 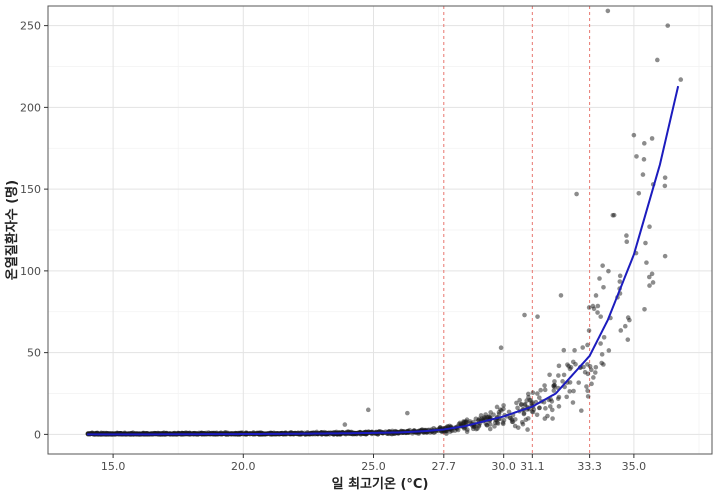 I want to click on x-tick-label: 20.0, so click(x=243, y=466).